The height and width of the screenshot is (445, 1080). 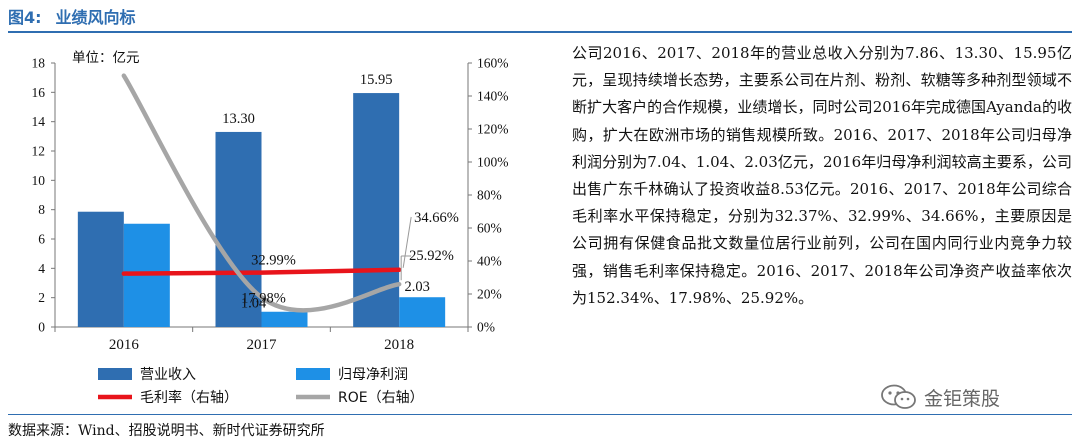 What do you see at coordinates (381, 398) in the screenshot?
I see `legend-roe-label: ROE（右轴）` at bounding box center [381, 398].